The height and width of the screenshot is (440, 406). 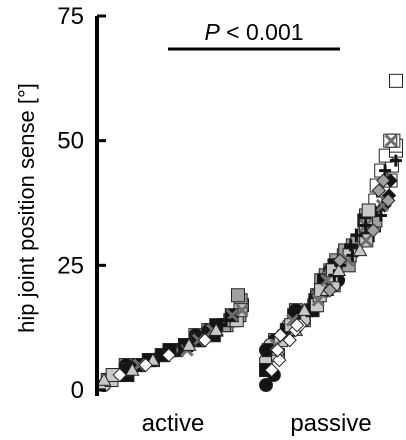 I want to click on y-axis-ticks: 0 25 50 75, so click(x=81, y=203).